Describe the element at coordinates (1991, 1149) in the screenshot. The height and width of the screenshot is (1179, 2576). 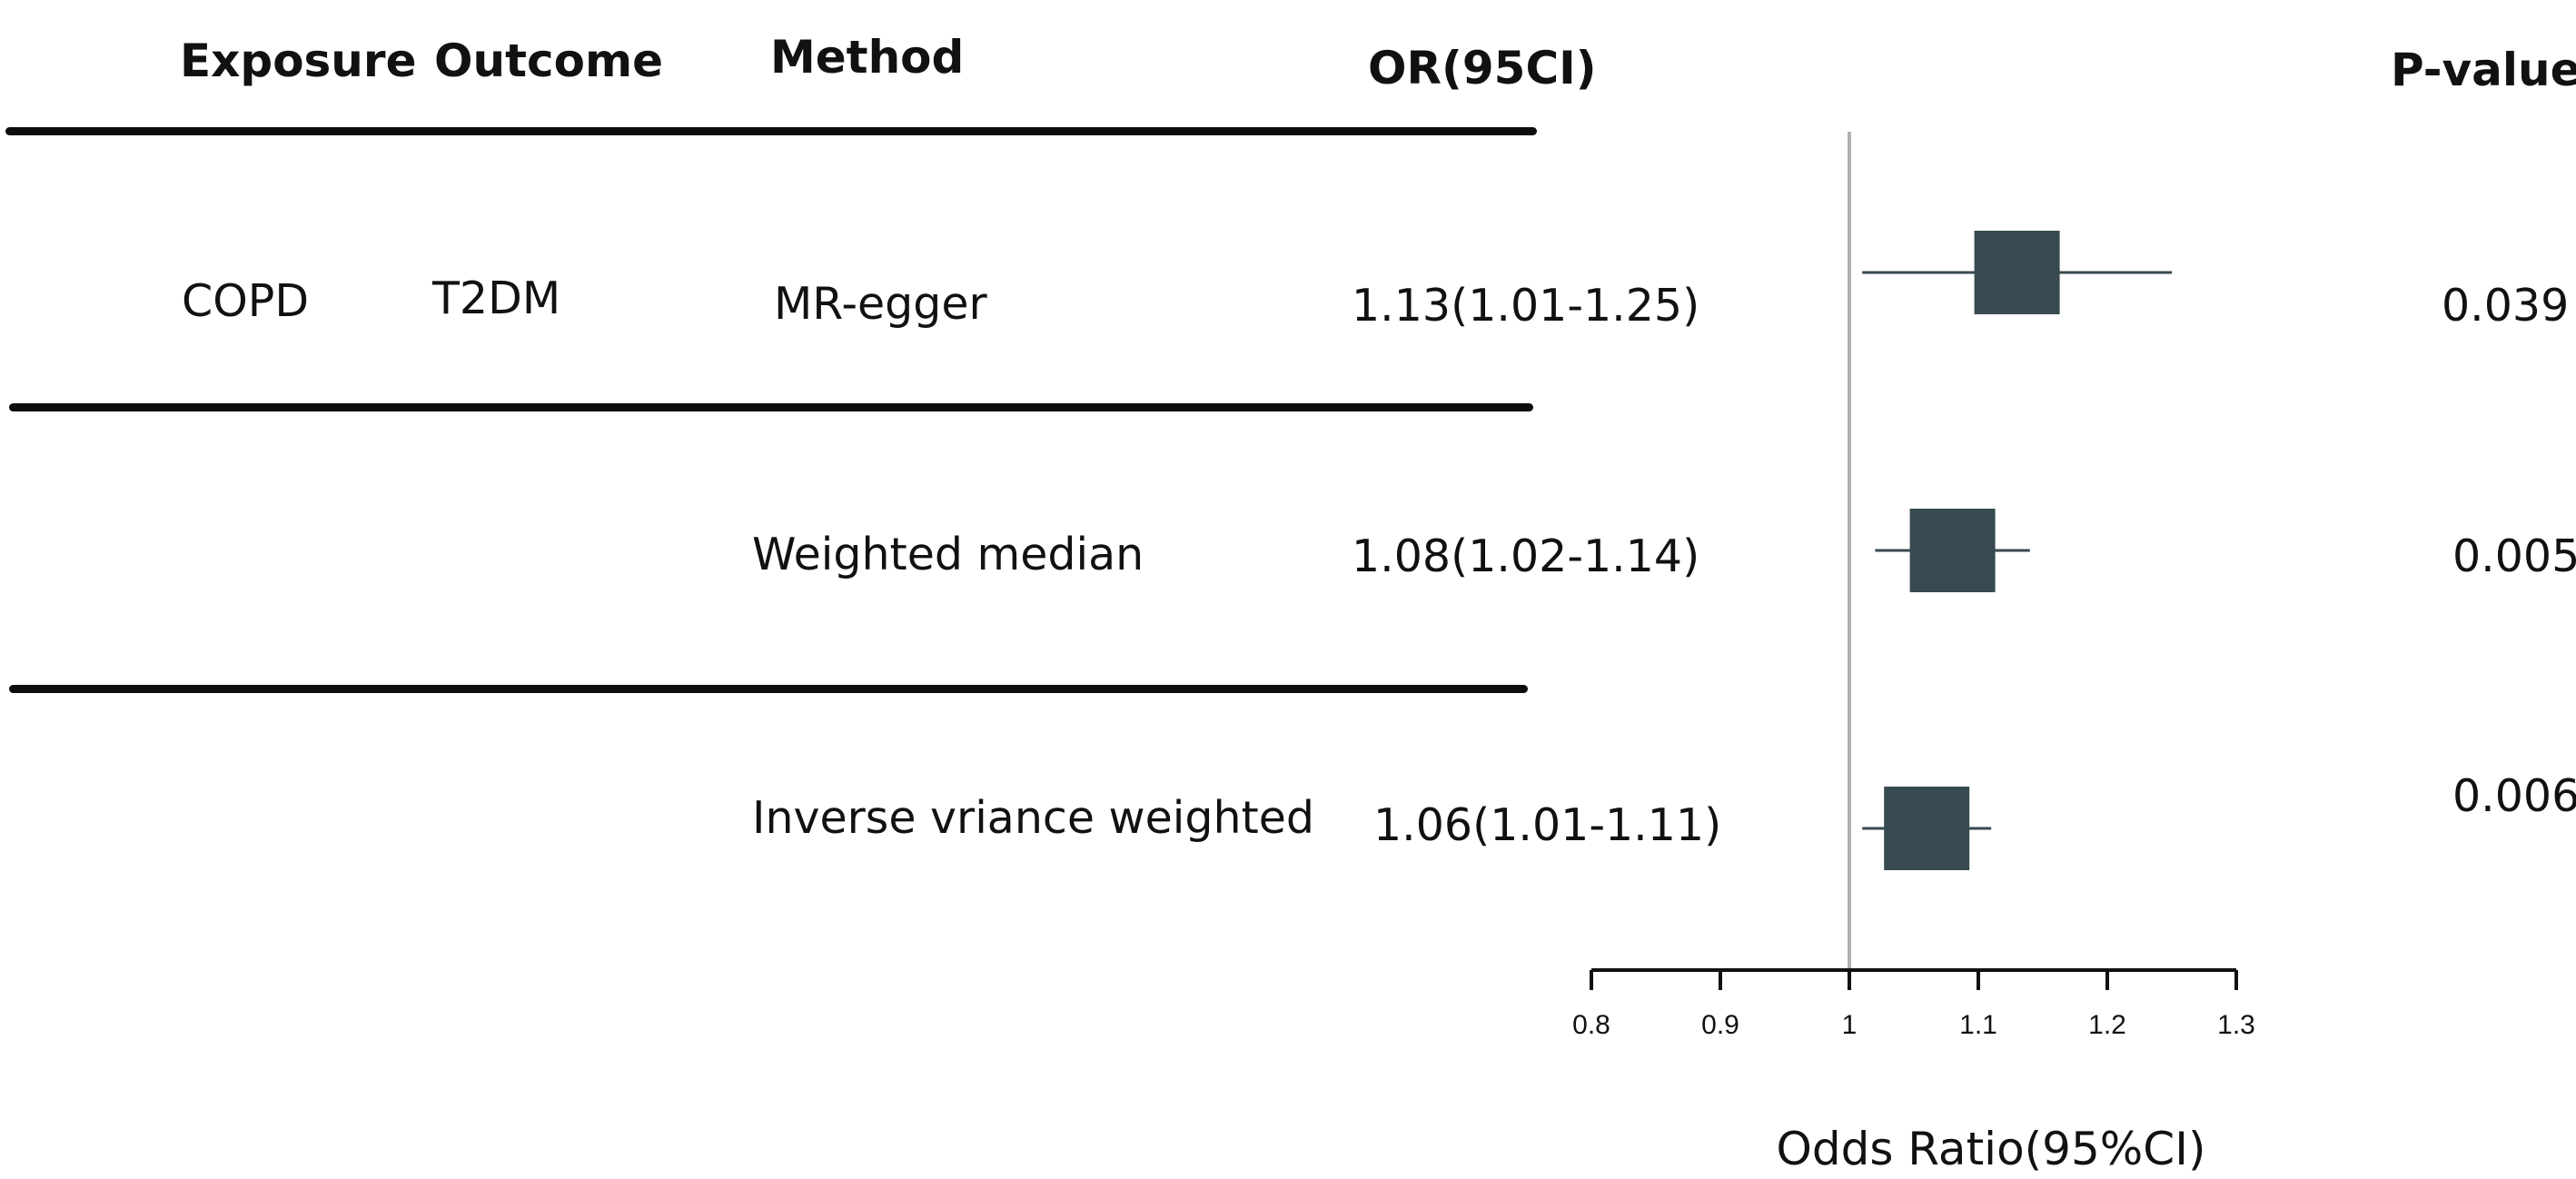
I see `x-axis-label: Odds Ratio(95%CI)` at that location.